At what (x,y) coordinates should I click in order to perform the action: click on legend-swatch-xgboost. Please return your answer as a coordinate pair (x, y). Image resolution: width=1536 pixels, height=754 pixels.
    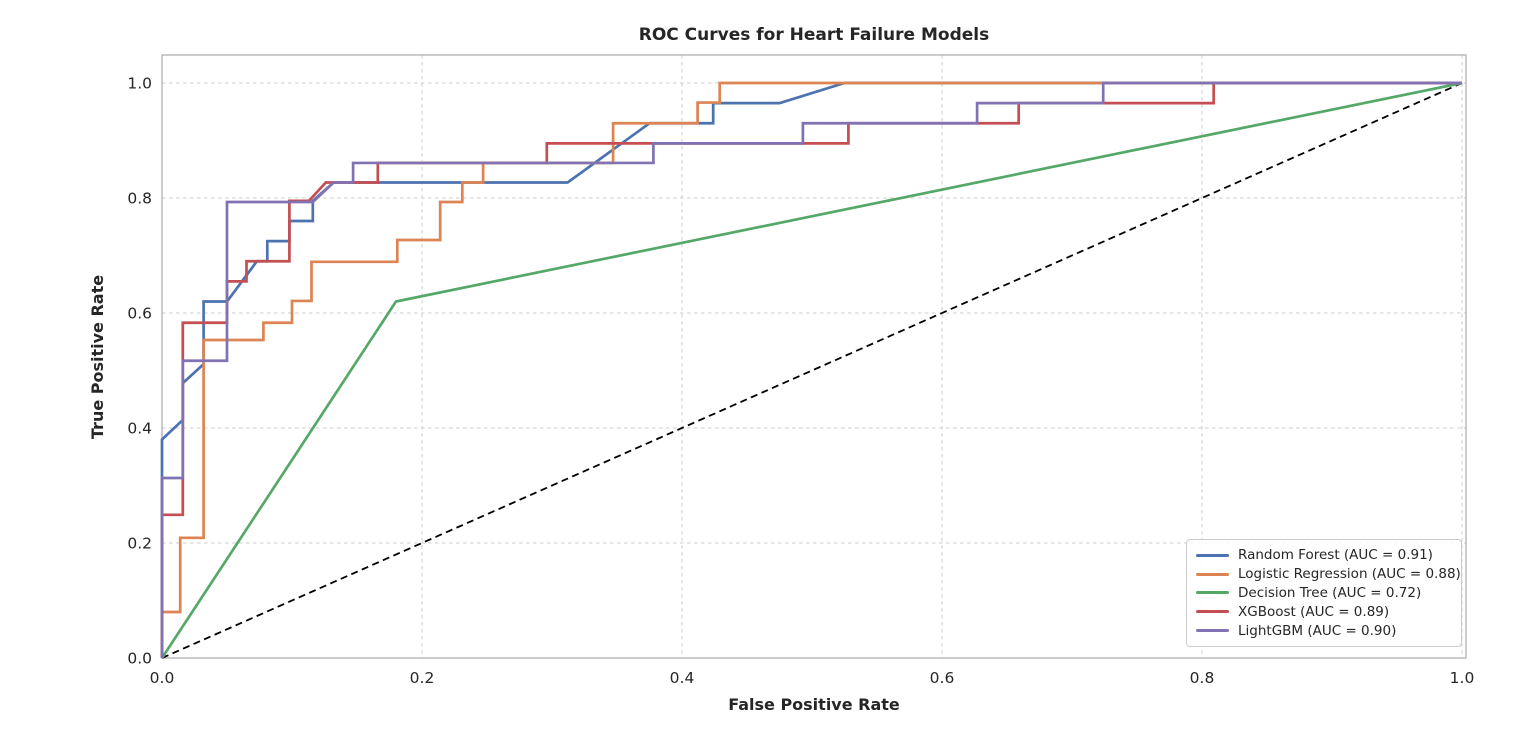
    Looking at the image, I should click on (1212, 612).